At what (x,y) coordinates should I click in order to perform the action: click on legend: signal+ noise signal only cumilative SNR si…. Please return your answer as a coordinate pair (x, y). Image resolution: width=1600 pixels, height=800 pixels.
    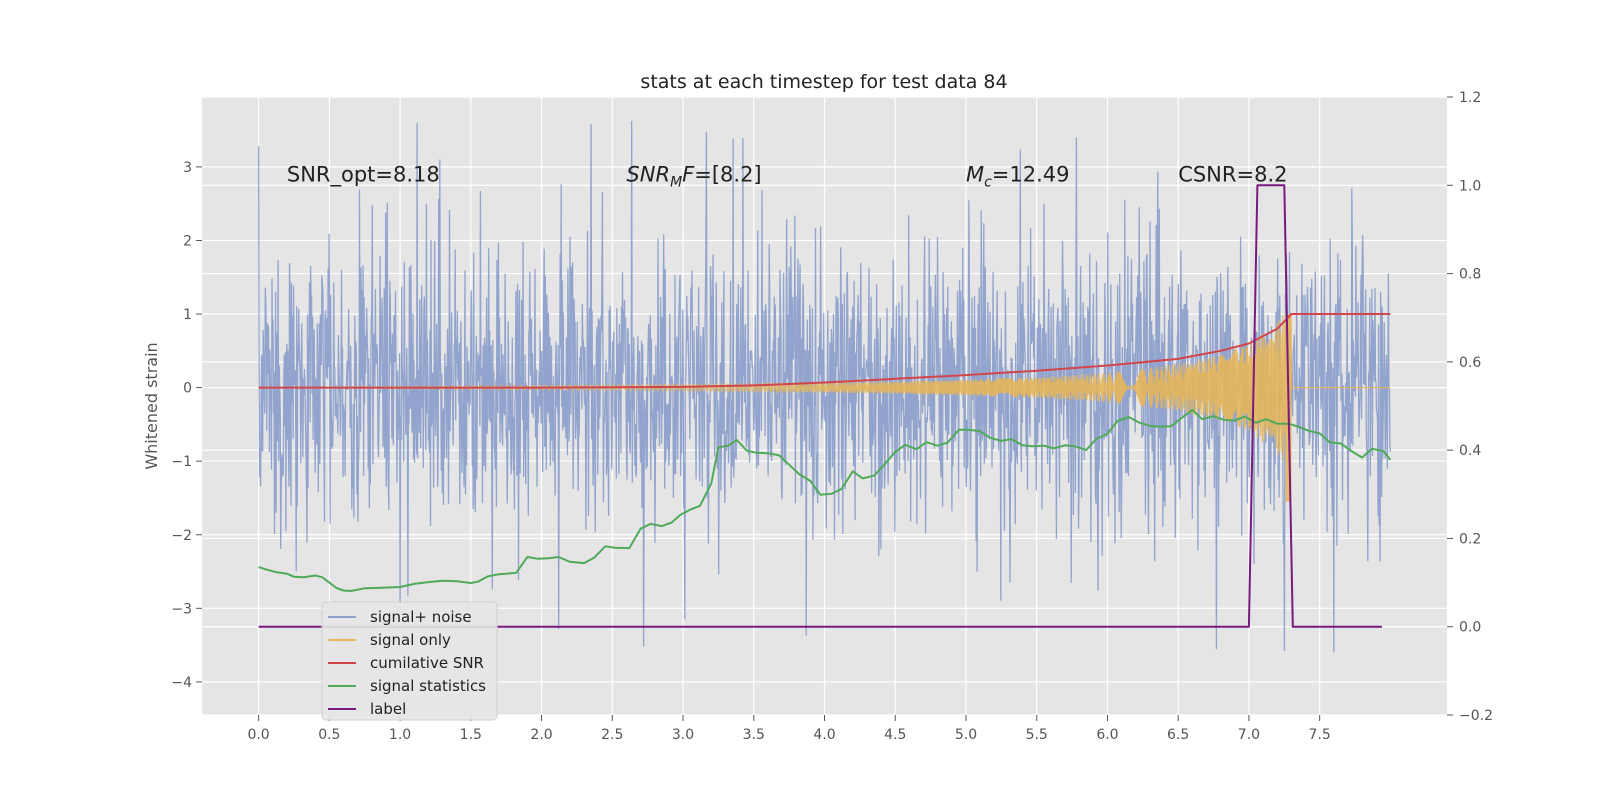
    Looking at the image, I should click on (409, 661).